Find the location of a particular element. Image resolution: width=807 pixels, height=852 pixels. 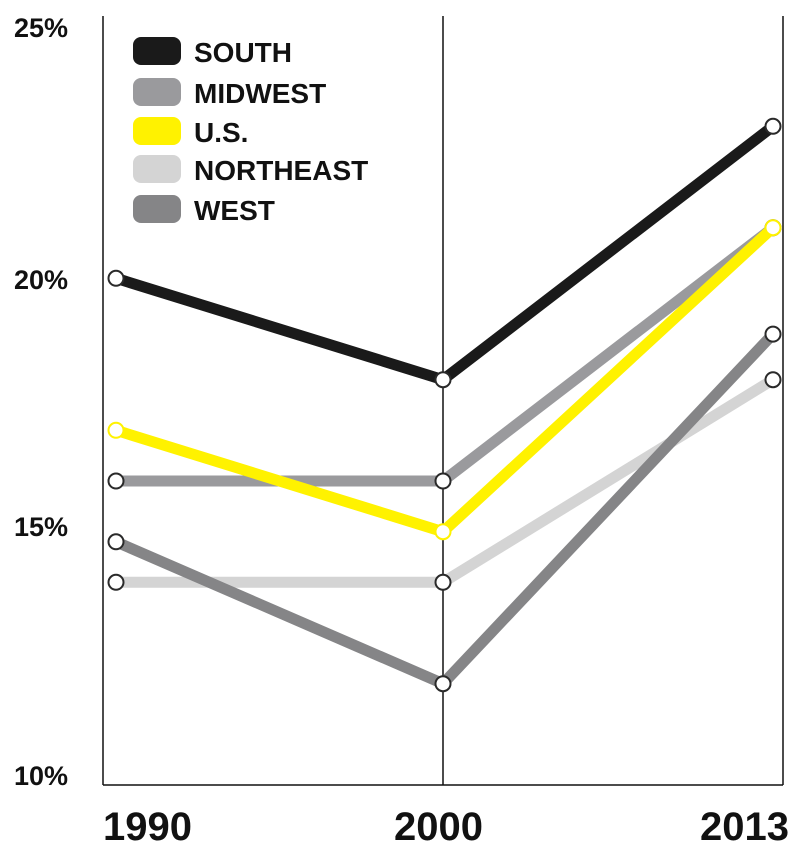

legend-swatch-us is located at coordinates (157, 131).